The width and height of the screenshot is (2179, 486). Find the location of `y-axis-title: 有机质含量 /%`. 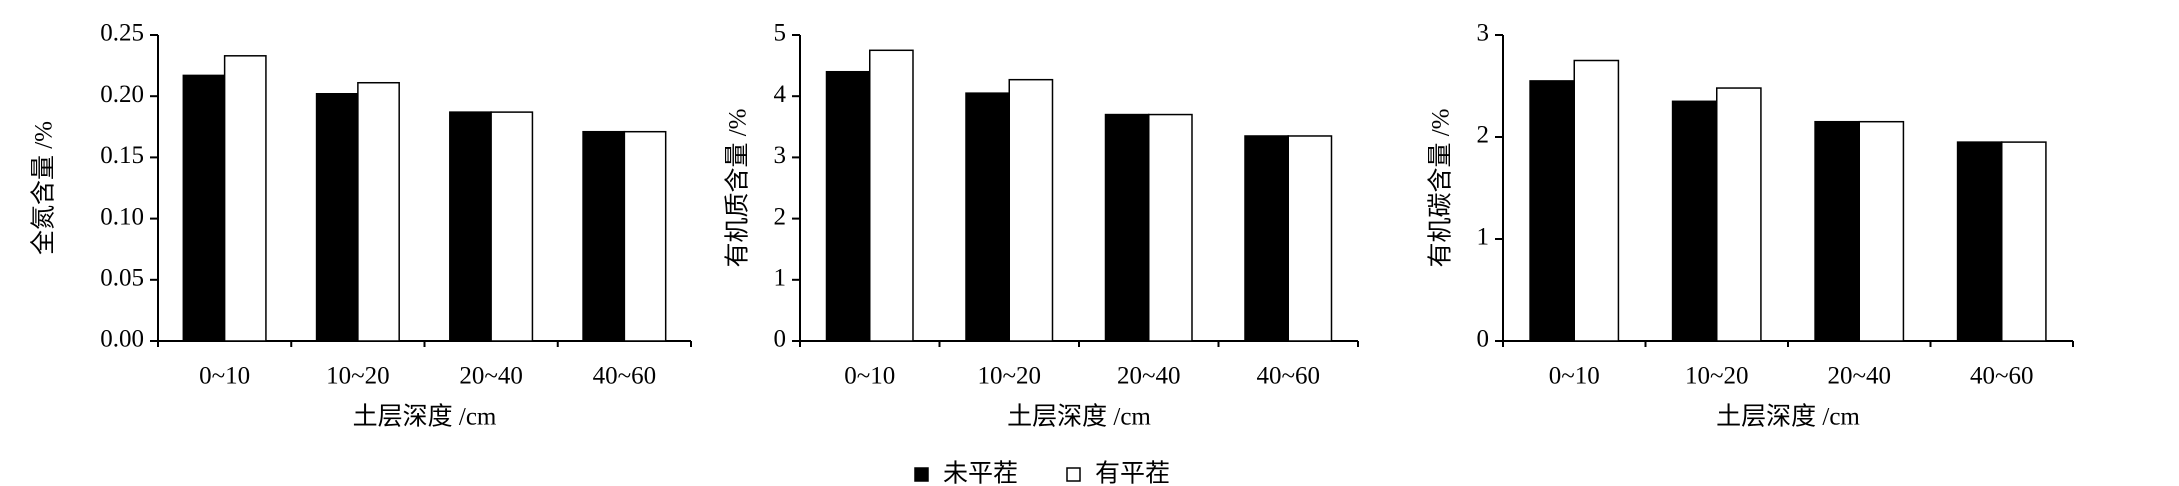

y-axis-title: 有机质含量 /% is located at coordinates (738, 187).